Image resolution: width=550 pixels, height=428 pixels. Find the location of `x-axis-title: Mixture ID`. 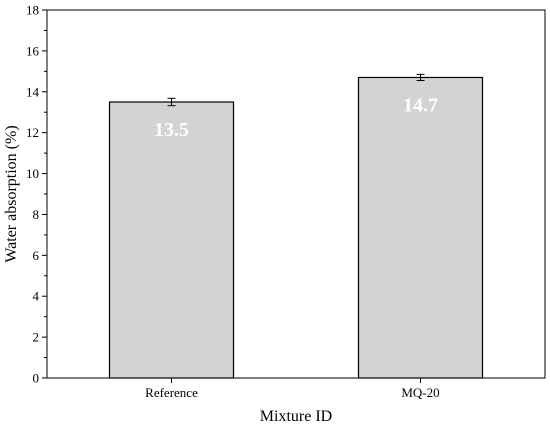

x-axis-title: Mixture ID is located at coordinates (296, 416).